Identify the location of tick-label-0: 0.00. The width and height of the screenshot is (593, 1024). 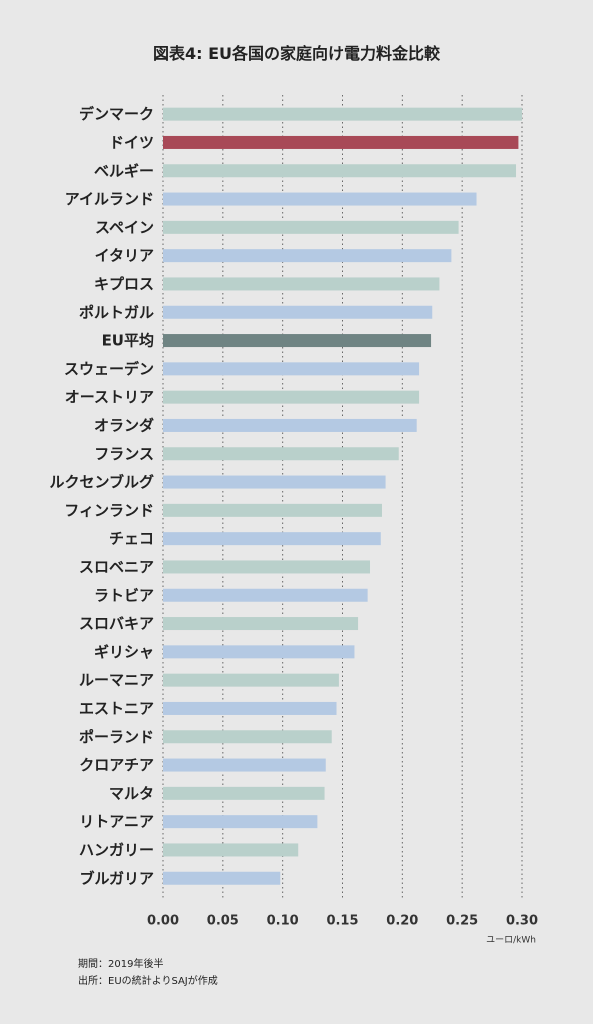
(163, 920).